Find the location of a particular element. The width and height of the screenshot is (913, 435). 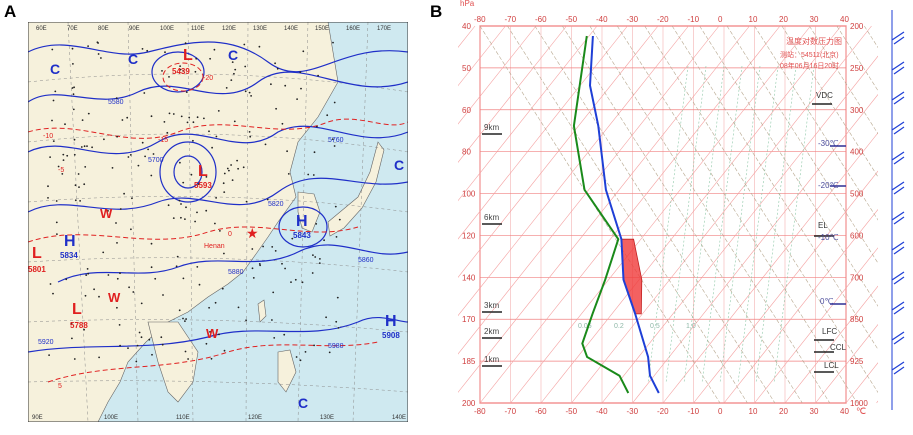

pressure-right-label: 925 is located at coordinates (857, 361).